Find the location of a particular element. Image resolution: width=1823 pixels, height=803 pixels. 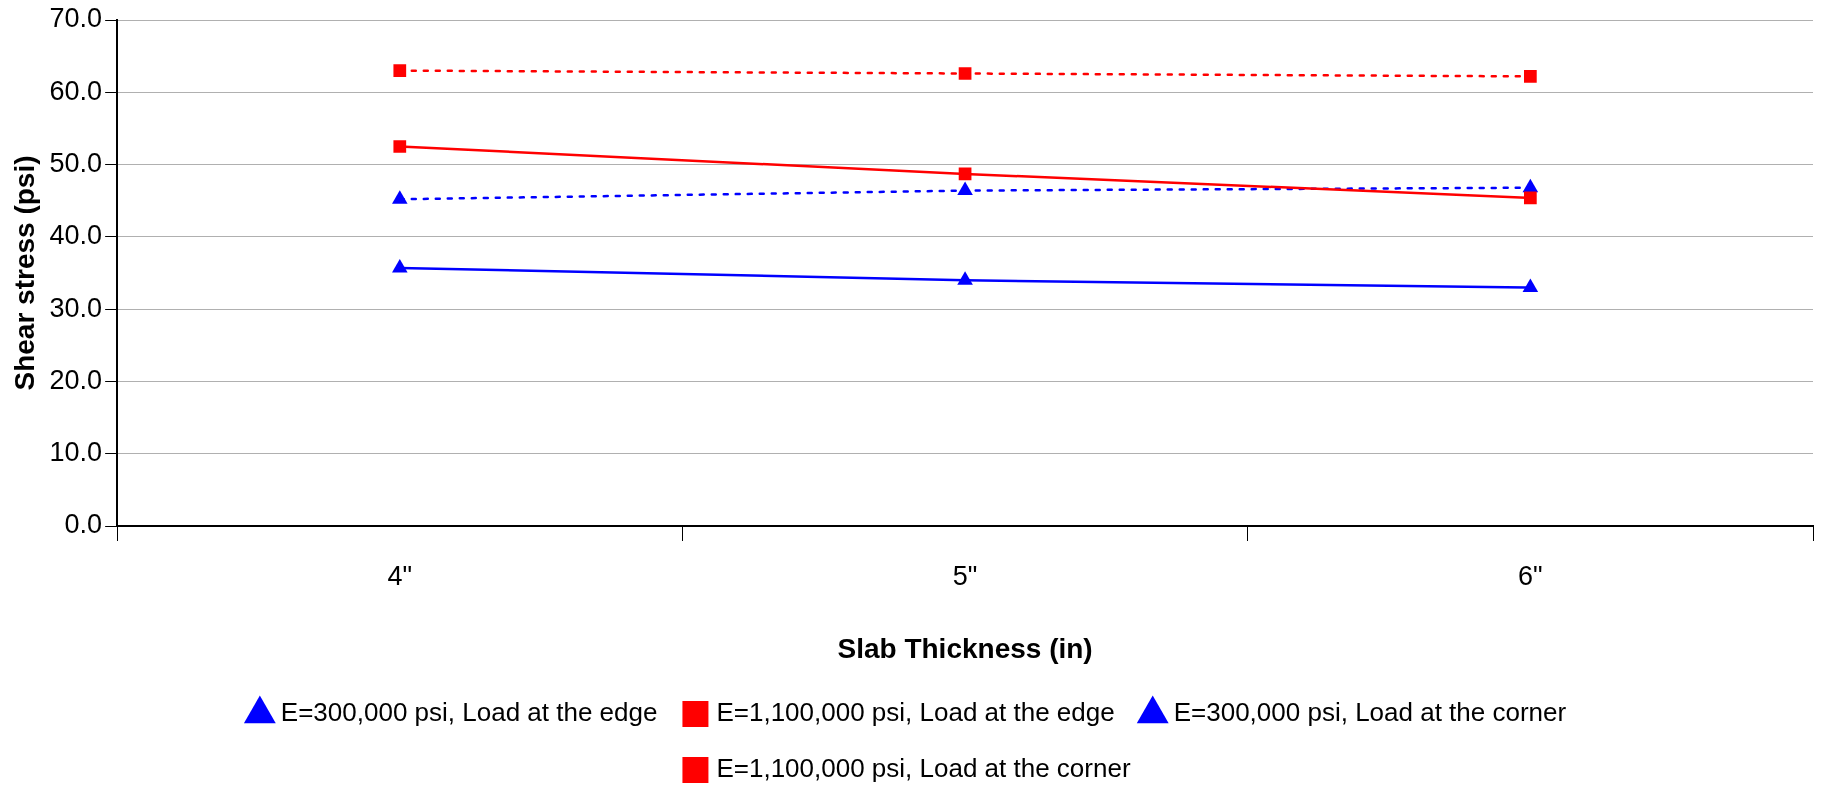

y-tick-label: 30.0 is located at coordinates (76, 307).